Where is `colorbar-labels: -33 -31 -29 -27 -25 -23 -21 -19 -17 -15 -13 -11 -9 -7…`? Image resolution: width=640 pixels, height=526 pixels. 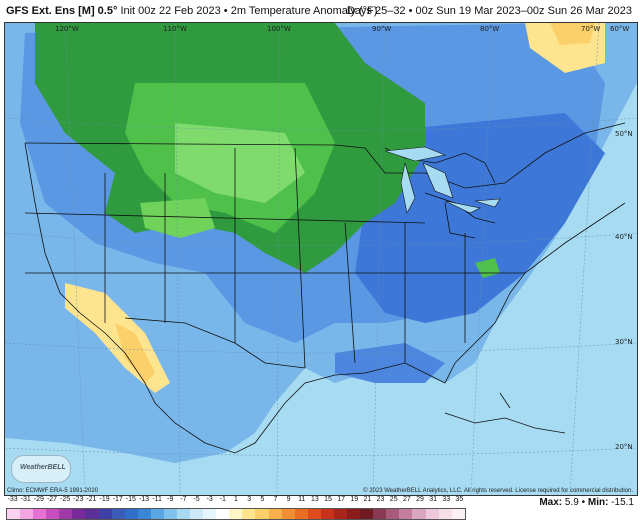 colorbar-labels: -33 -31 -29 -27 -25 -23 -21 -19 -17 -15 -13 -11 -9 -7… is located at coordinates (236, 502).